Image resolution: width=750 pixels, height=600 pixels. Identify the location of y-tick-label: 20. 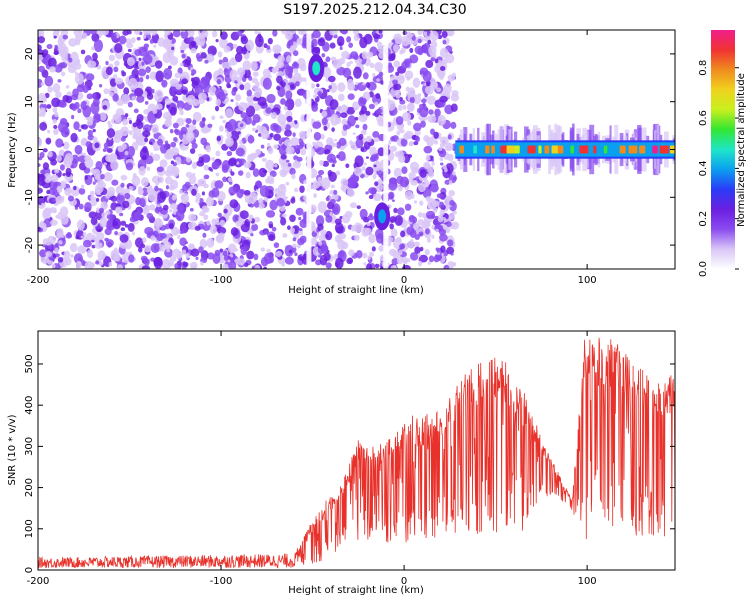
(29, 54).